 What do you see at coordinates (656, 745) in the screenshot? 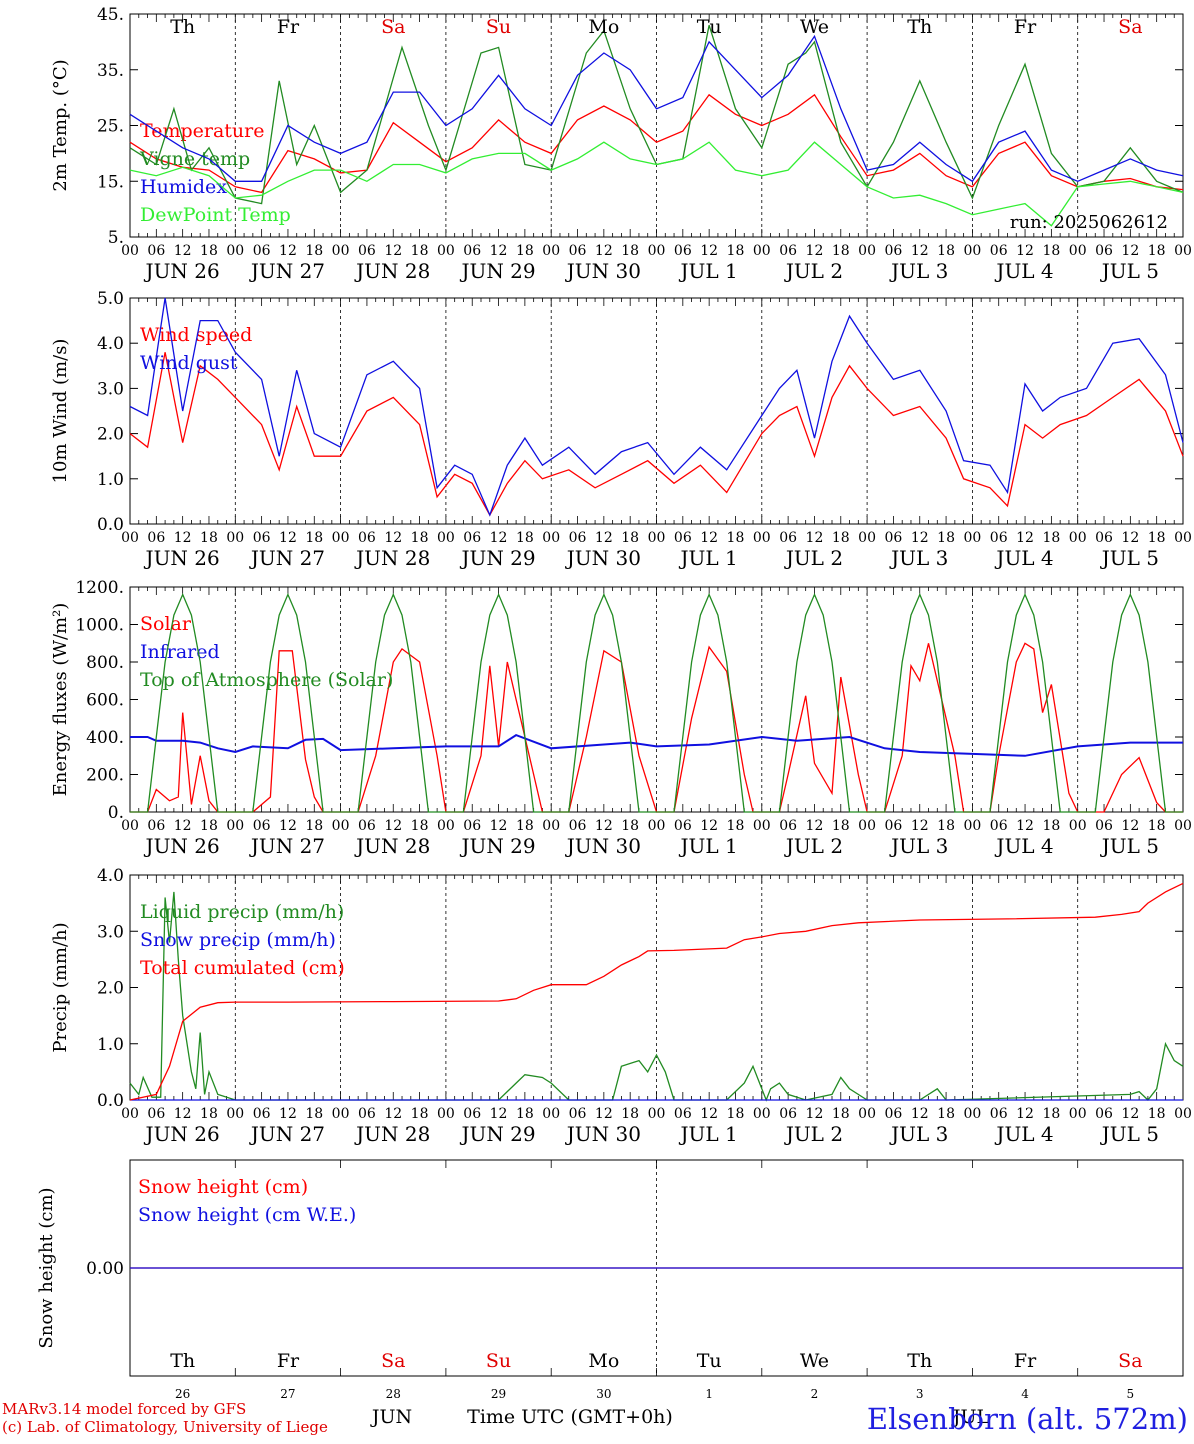
I see `series-line-blue` at bounding box center [656, 745].